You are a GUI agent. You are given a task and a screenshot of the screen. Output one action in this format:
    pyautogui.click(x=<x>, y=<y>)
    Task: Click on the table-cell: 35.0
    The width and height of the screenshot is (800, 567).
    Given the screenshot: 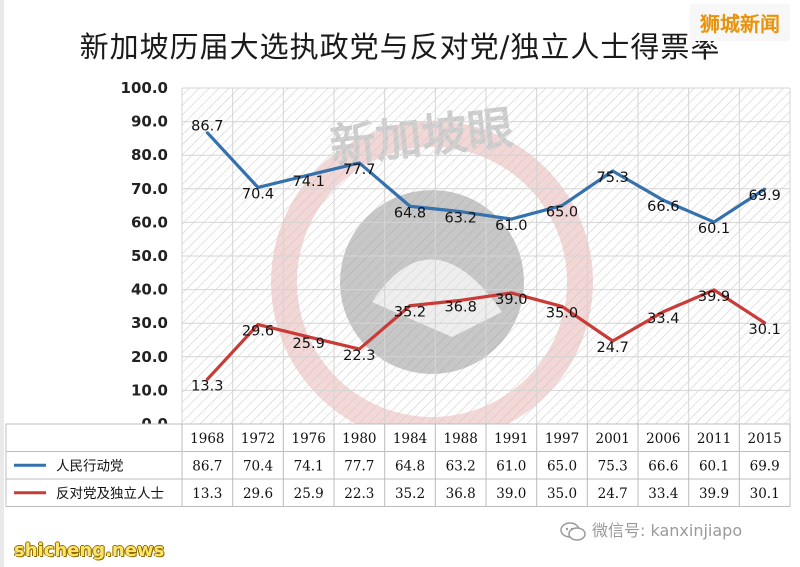 What is the action you would take?
    pyautogui.click(x=562, y=494)
    